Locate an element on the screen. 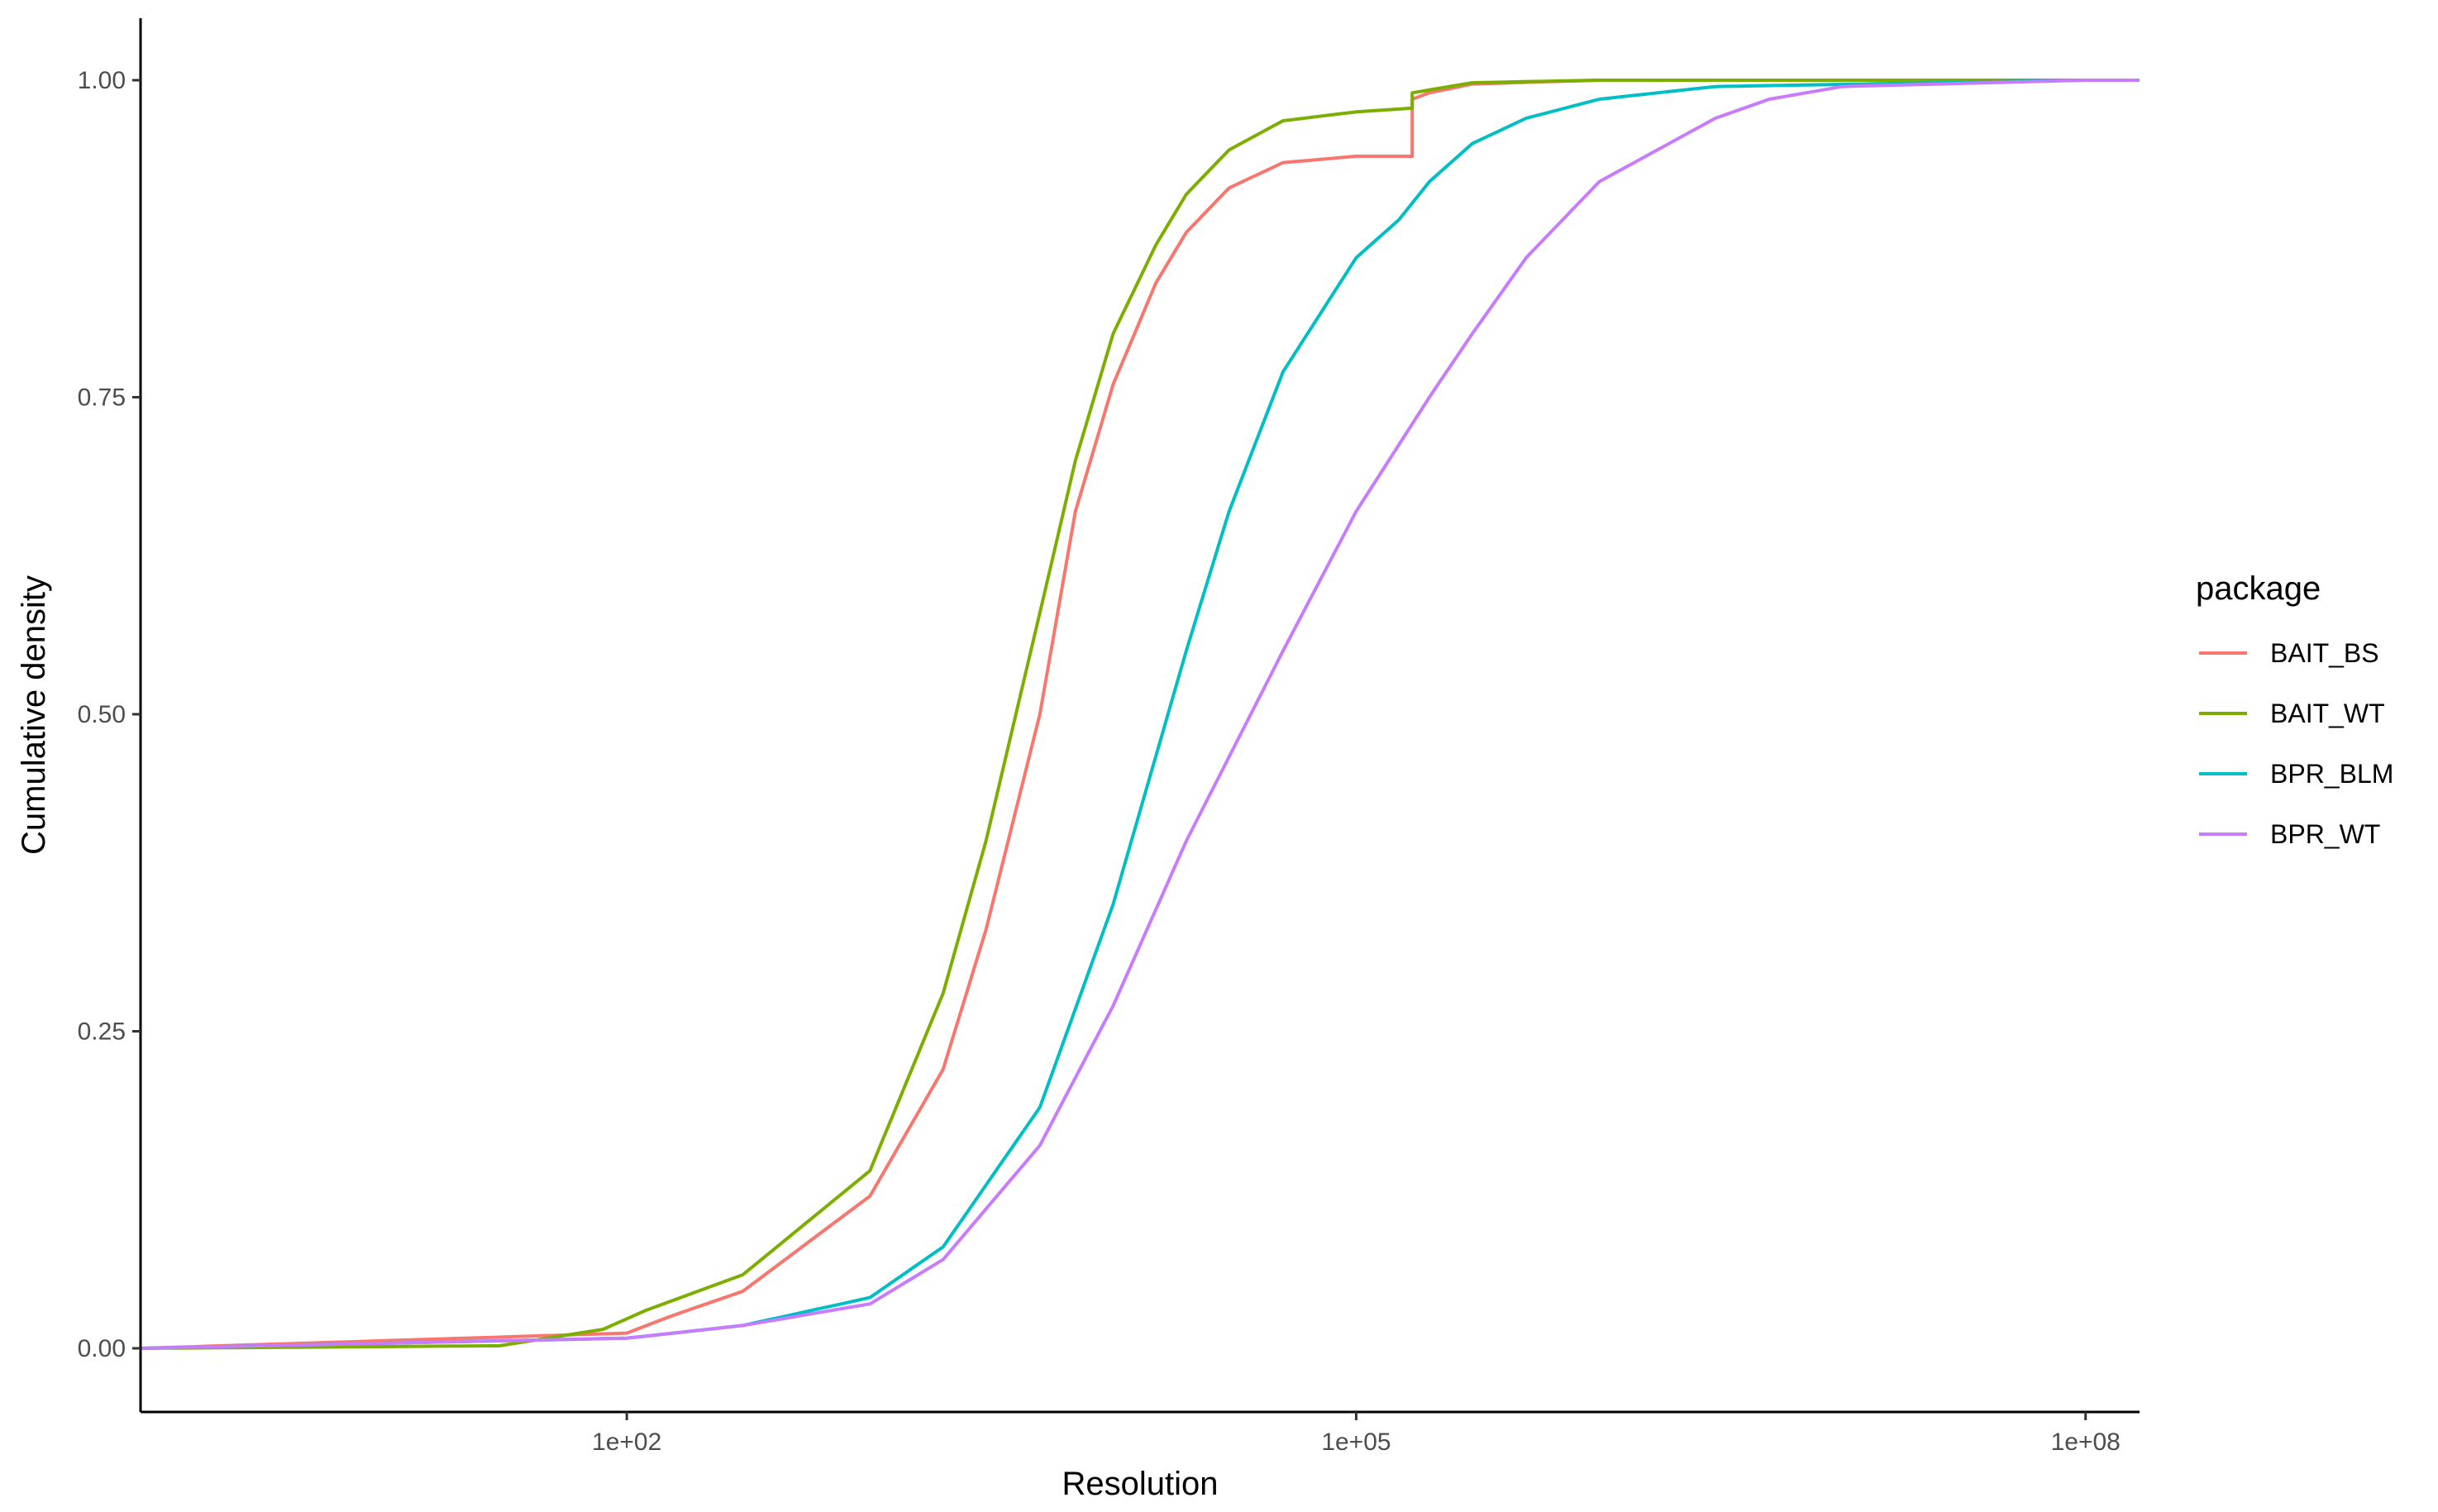 This screenshot has height=1512, width=2438. legend-title: package is located at coordinates (2258, 588).